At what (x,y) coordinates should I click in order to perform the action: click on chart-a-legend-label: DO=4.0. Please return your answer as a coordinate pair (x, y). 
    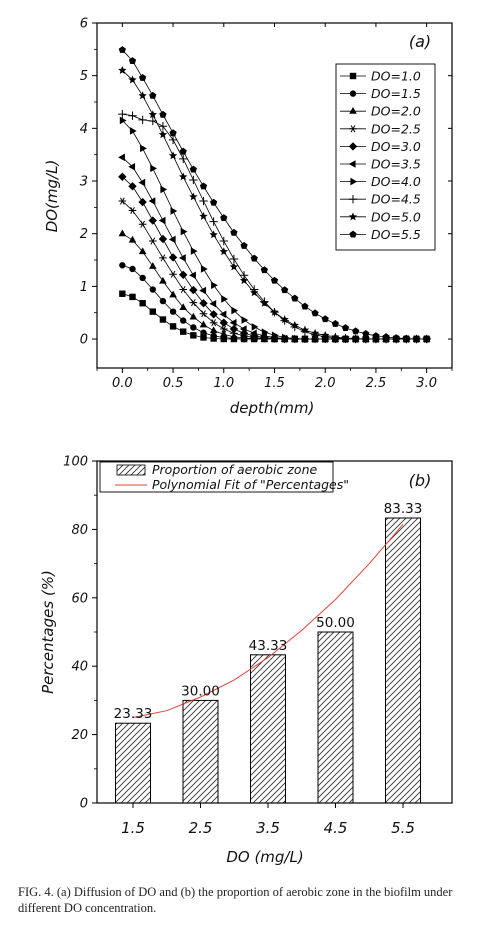
    Looking at the image, I should click on (396, 181).